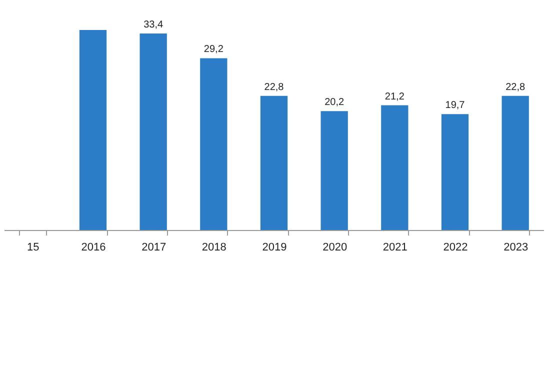 This screenshot has width=560, height=380. Describe the element at coordinates (395, 248) in the screenshot. I see `x-tick-label: 2021` at that location.